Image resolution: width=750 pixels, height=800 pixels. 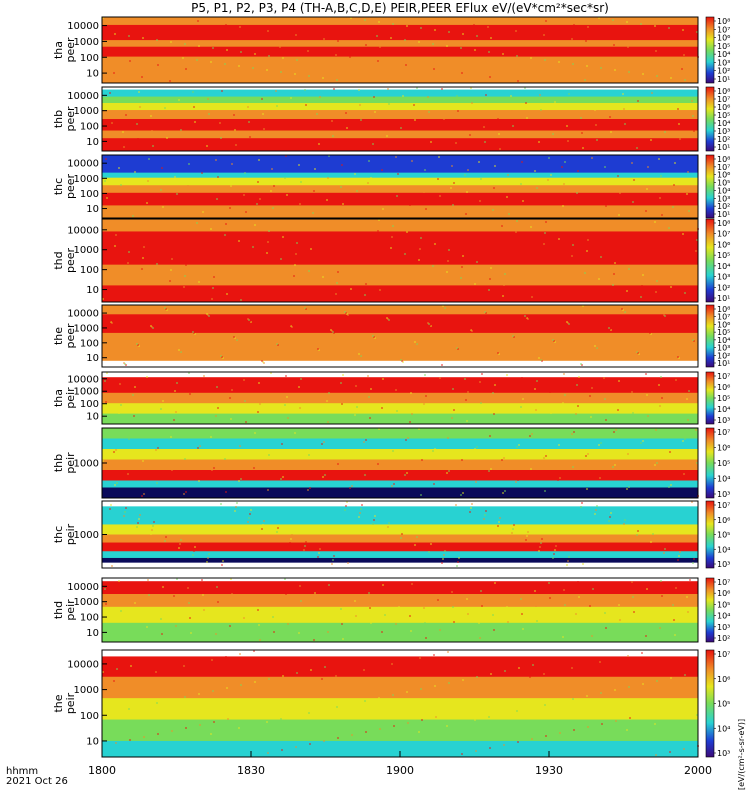 I want to click on colorbar-tick-label: 10⁴, so click(x=723, y=266).